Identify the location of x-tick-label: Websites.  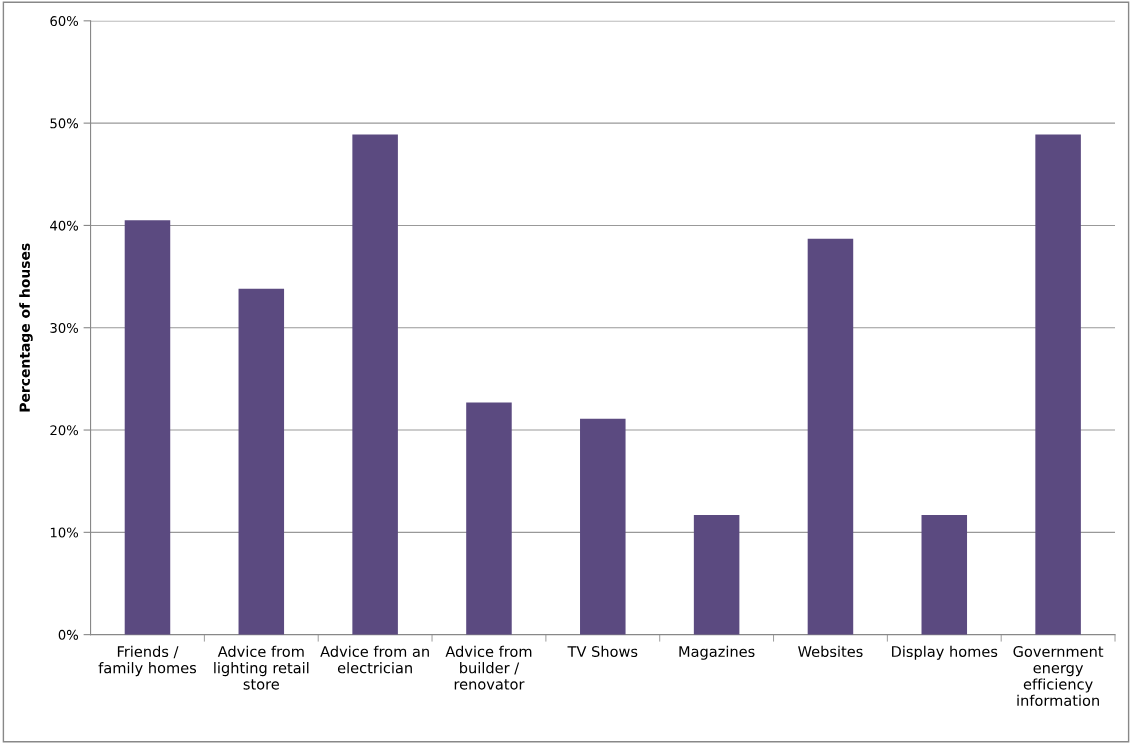
(830, 651).